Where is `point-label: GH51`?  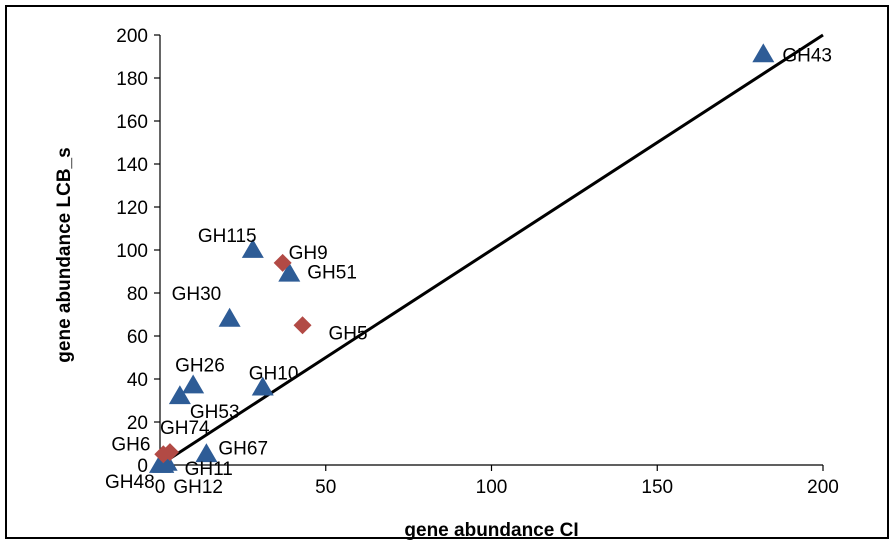
point-label: GH51 is located at coordinates (332, 273).